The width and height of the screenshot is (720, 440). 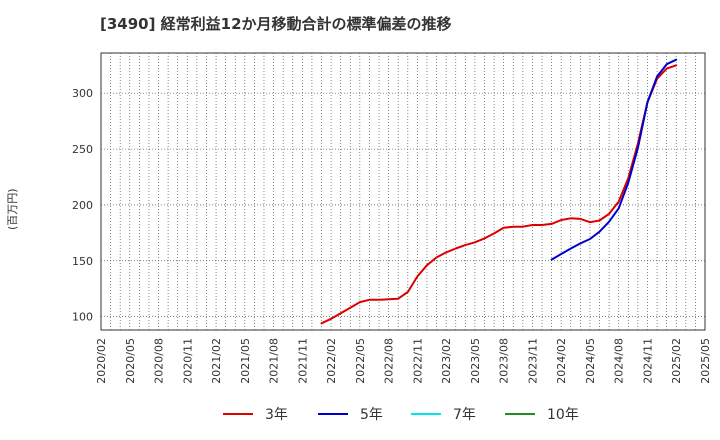 What do you see at coordinates (647, 361) in the screenshot?
I see `x-tick-label: 2024/11` at bounding box center [647, 361].